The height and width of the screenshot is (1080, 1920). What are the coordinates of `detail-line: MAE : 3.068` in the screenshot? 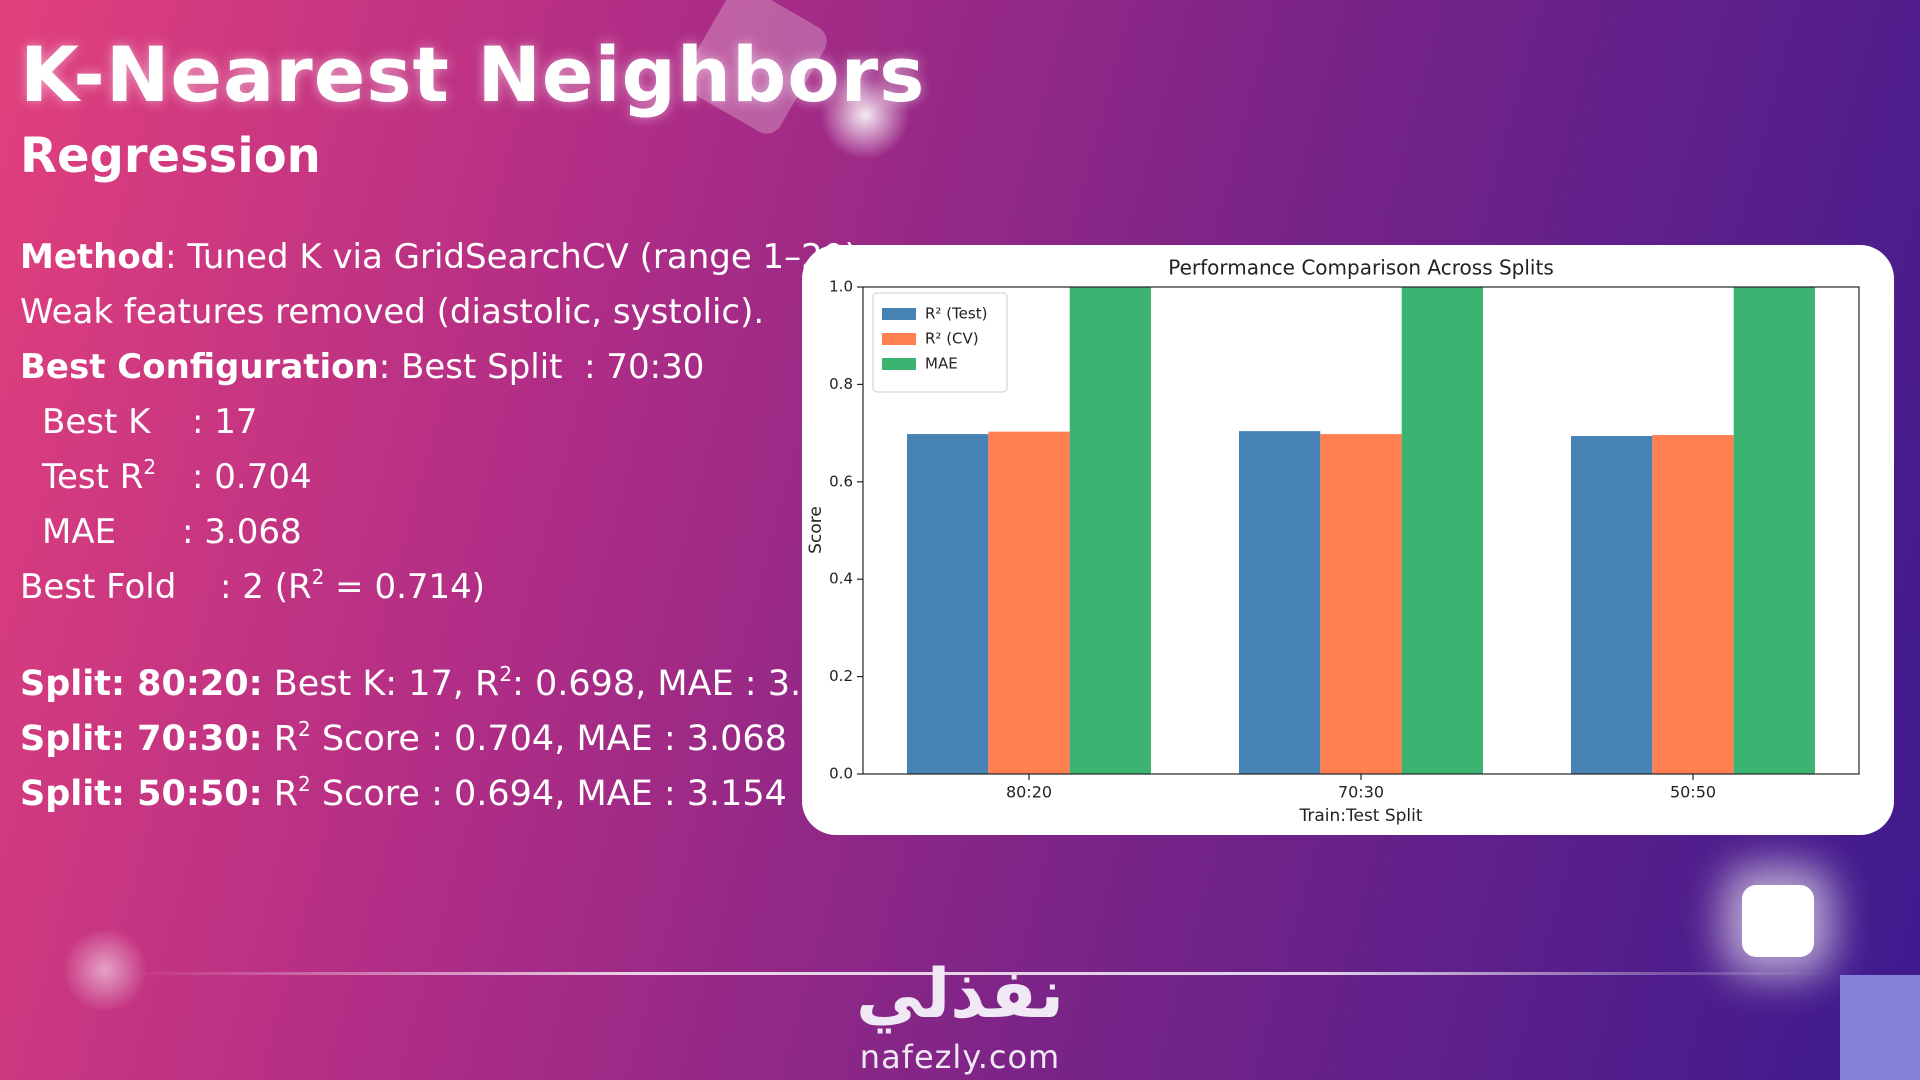 It's located at (444, 532).